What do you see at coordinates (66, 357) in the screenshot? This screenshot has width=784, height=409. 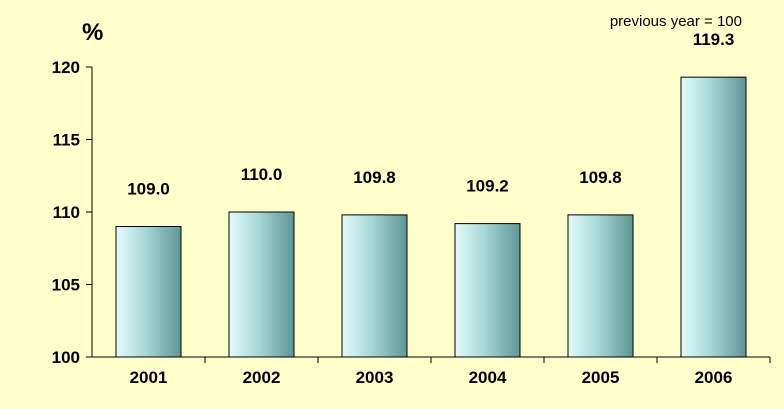 I see `y-tick-label: 100` at bounding box center [66, 357].